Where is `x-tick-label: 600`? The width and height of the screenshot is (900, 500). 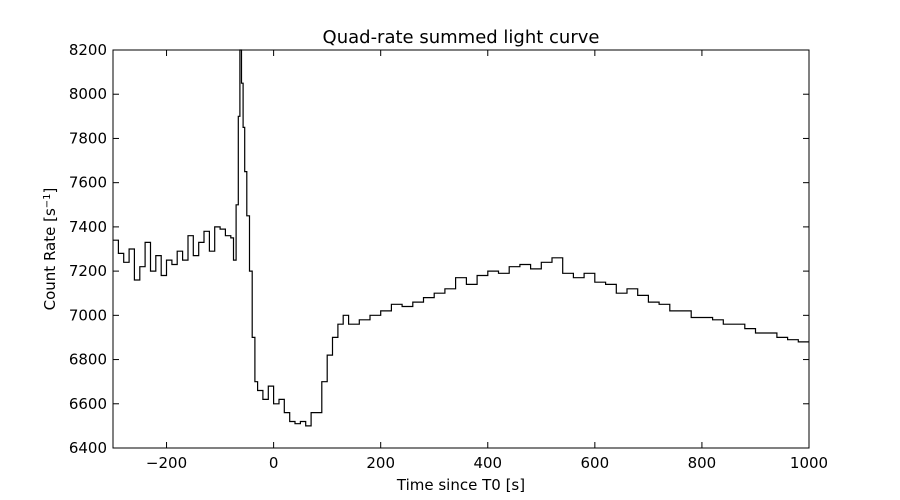
x-tick-label: 600 is located at coordinates (595, 463).